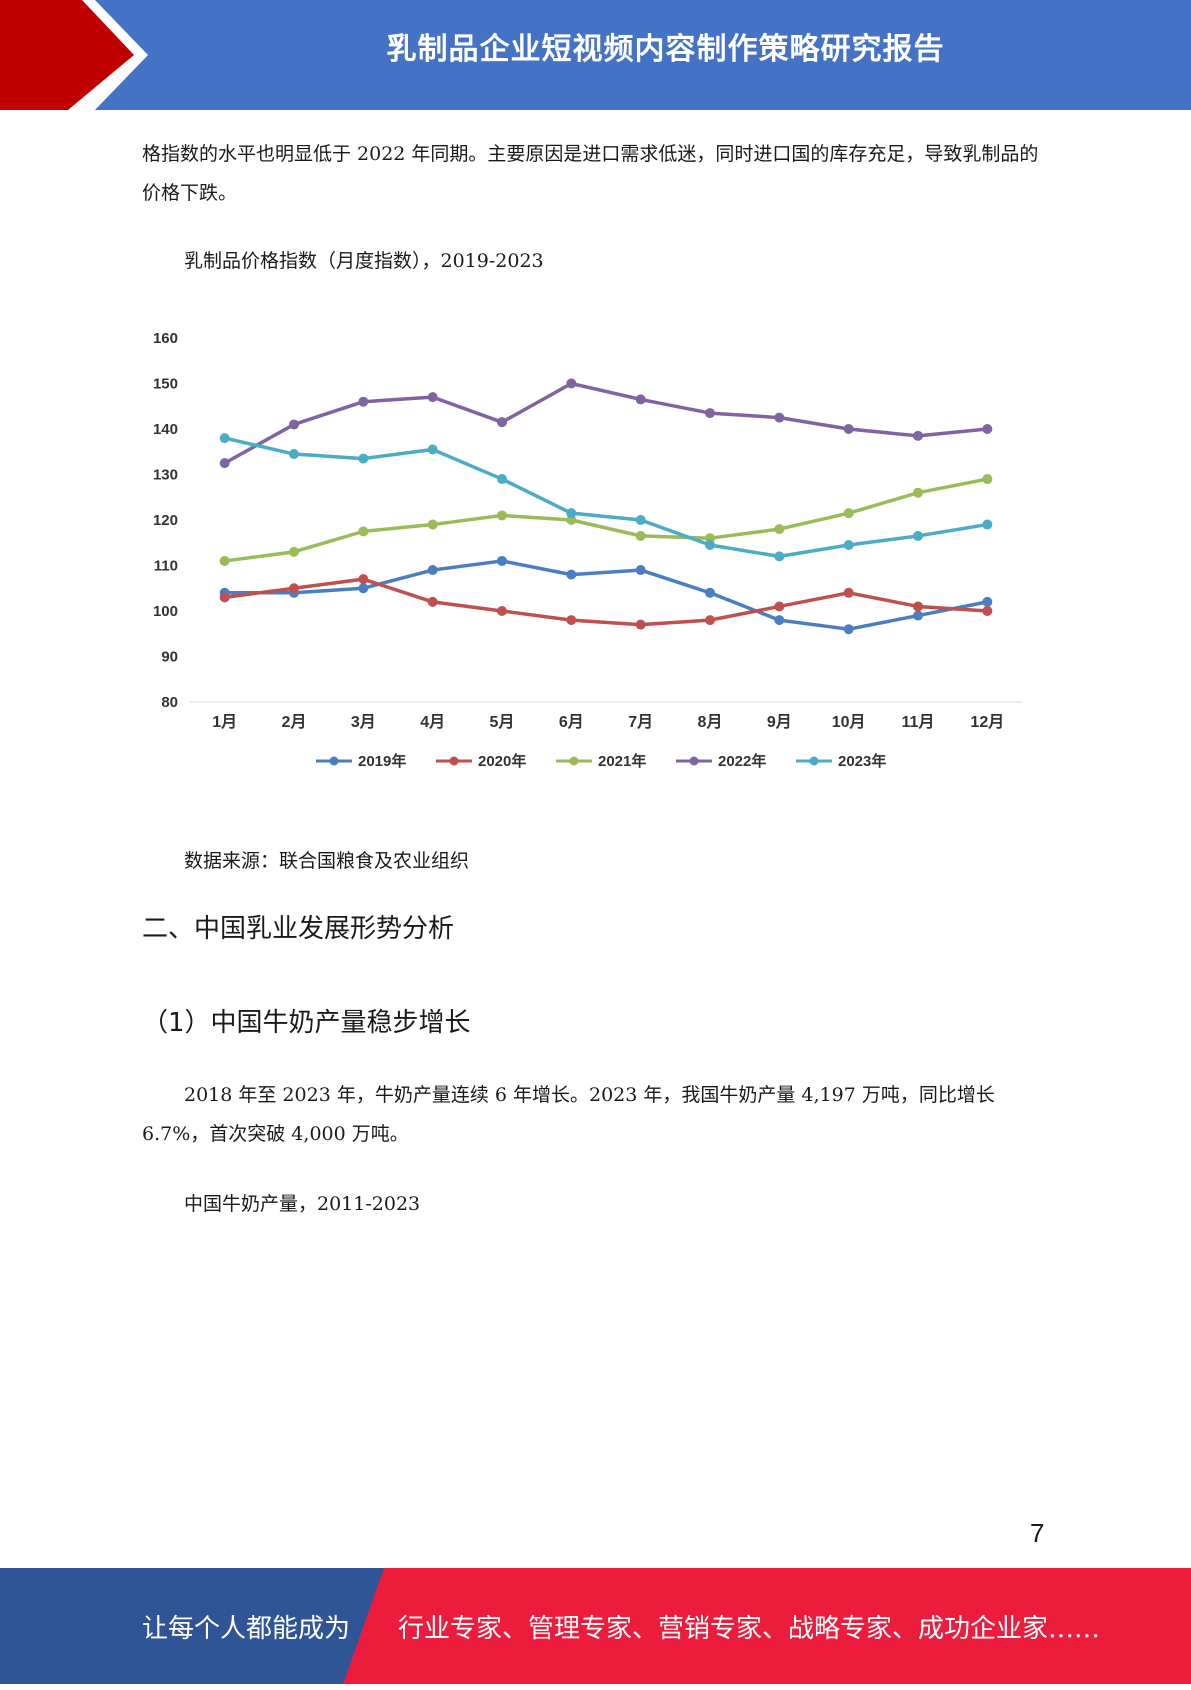  Describe the element at coordinates (918, 722) in the screenshot. I see `x-tick-label: 11月` at that location.